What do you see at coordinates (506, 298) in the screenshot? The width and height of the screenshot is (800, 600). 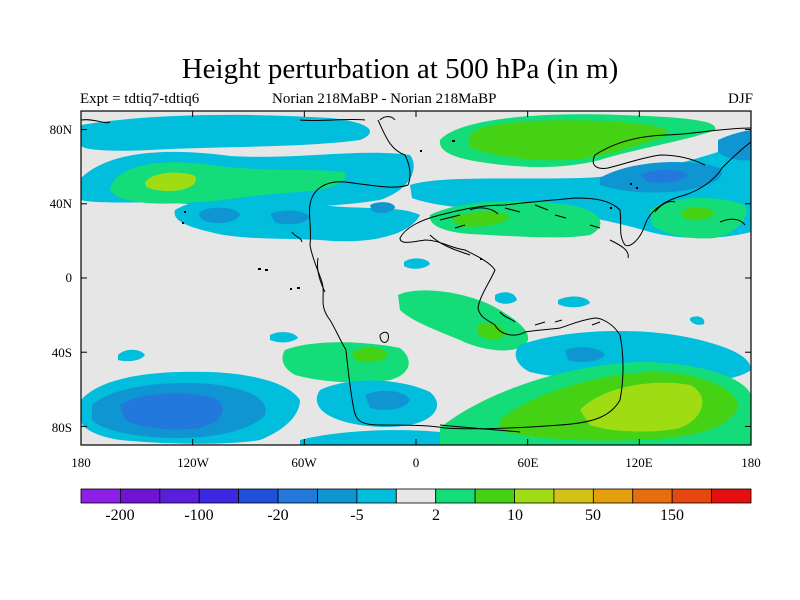 I see `contour-negative-indian` at bounding box center [506, 298].